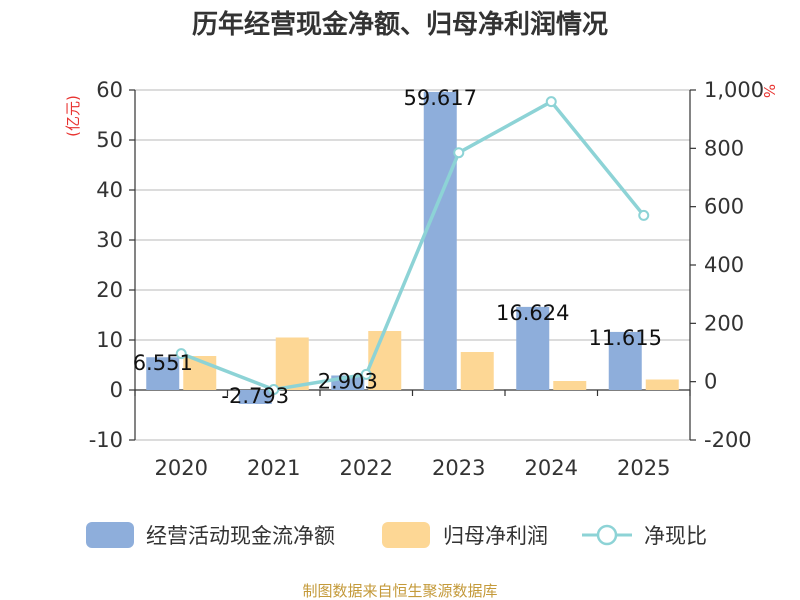  Describe the element at coordinates (607, 535) in the screenshot. I see `legend-marker-ratio` at that location.